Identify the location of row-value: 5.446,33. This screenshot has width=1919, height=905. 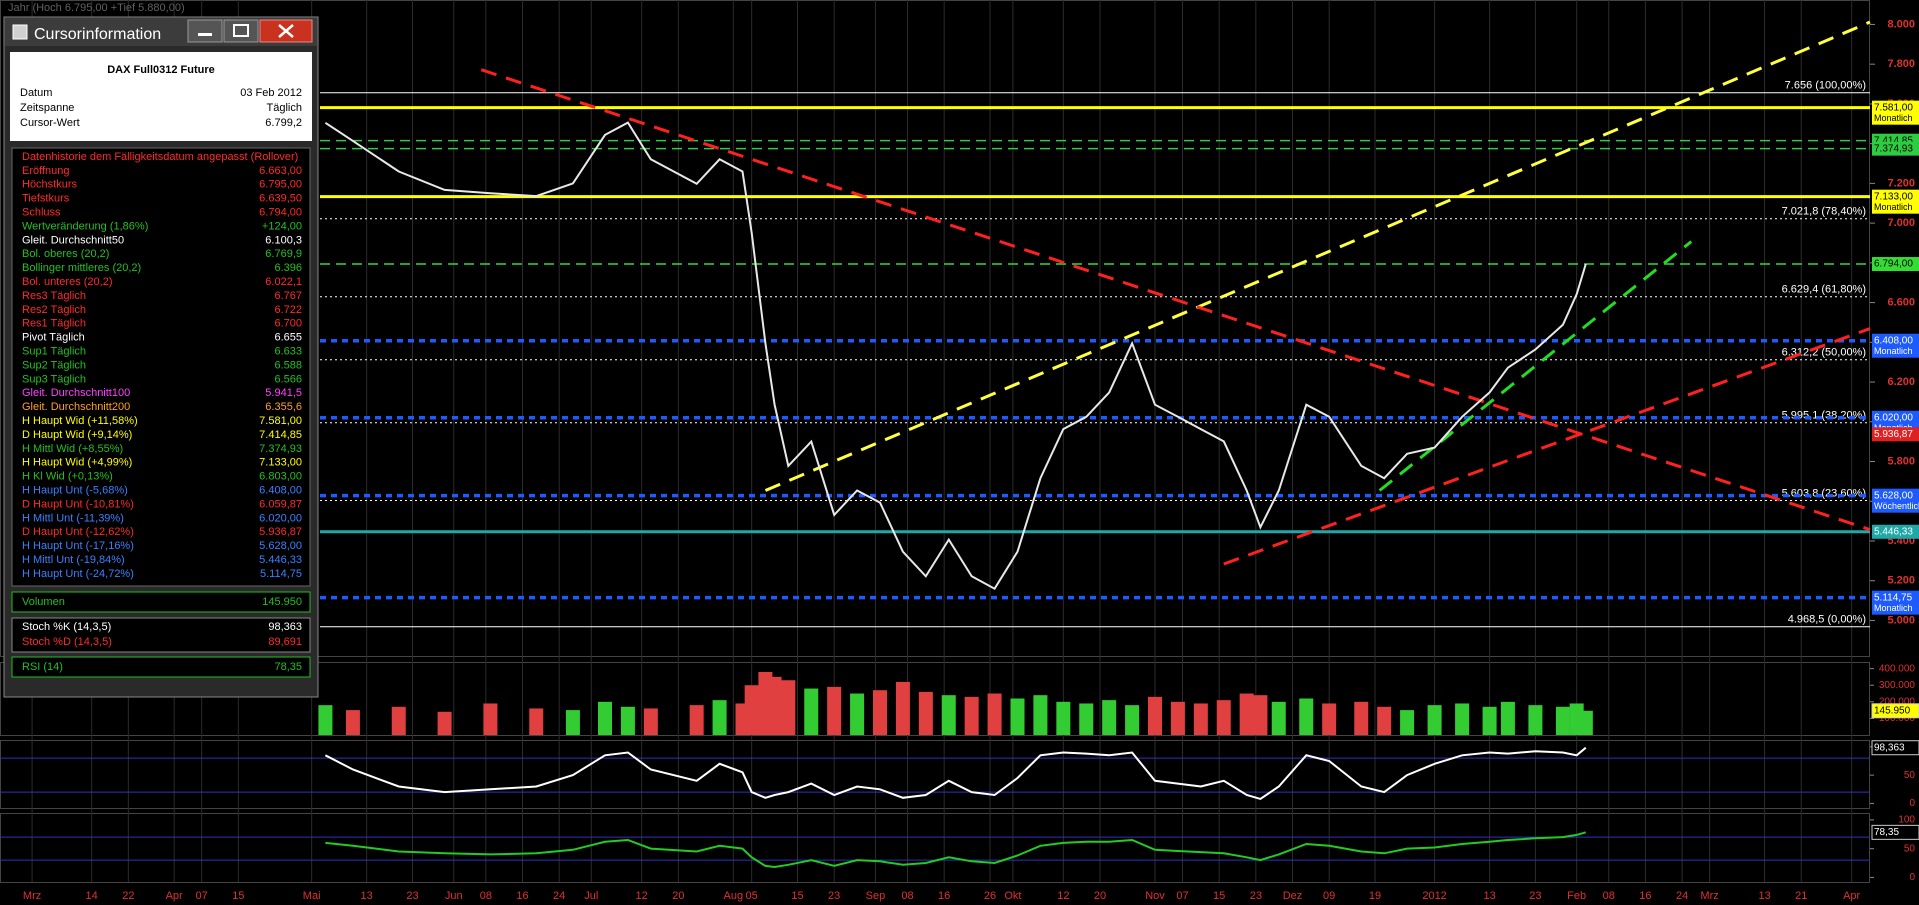
(280, 560).